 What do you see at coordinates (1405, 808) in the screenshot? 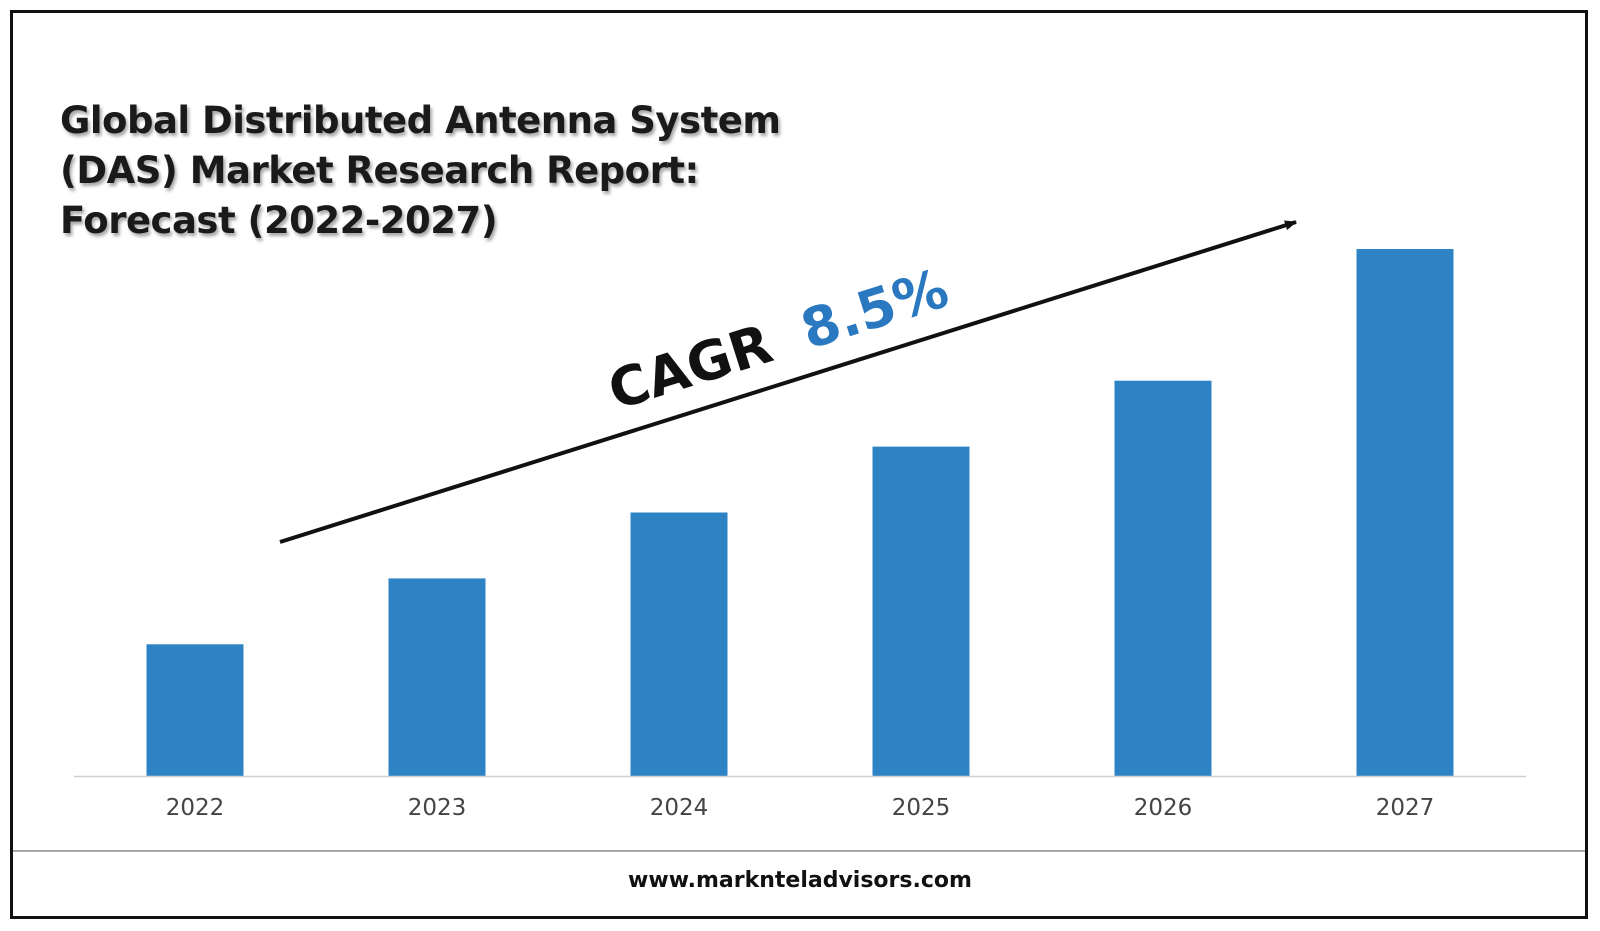
I see `x-tick-label-2027: 2027` at bounding box center [1405, 808].